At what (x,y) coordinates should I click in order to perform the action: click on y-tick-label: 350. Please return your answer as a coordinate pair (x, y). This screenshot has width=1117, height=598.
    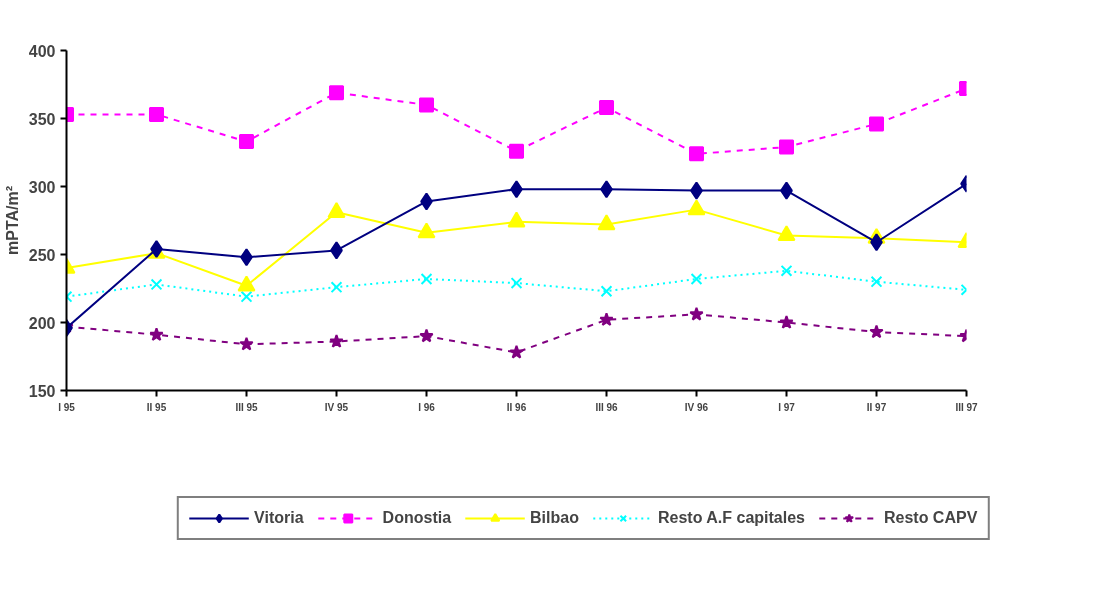
    Looking at the image, I should click on (42, 119).